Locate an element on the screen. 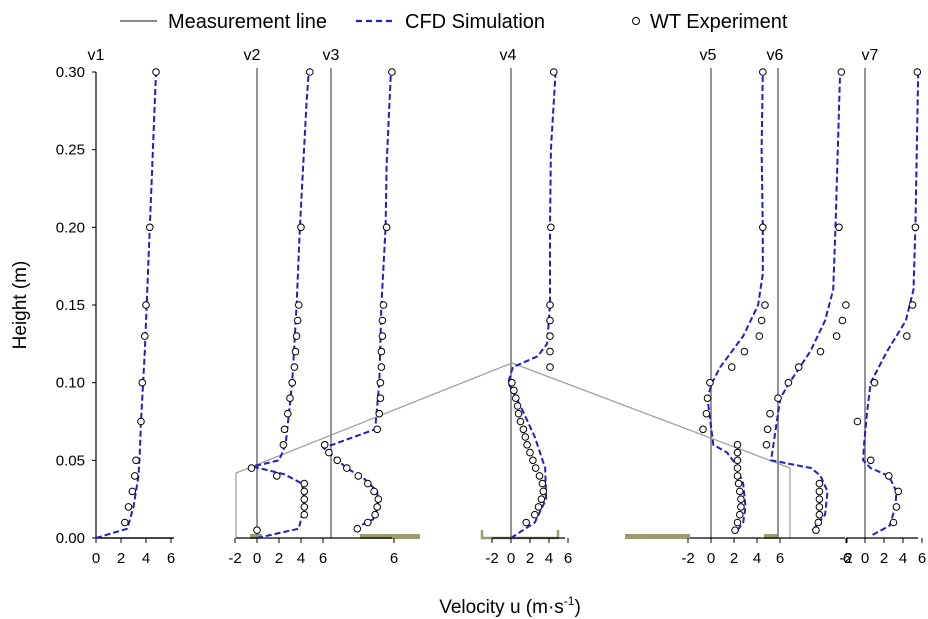 This screenshot has width=928, height=619. legend-measurement-line-label: Measurement line is located at coordinates (247, 22).